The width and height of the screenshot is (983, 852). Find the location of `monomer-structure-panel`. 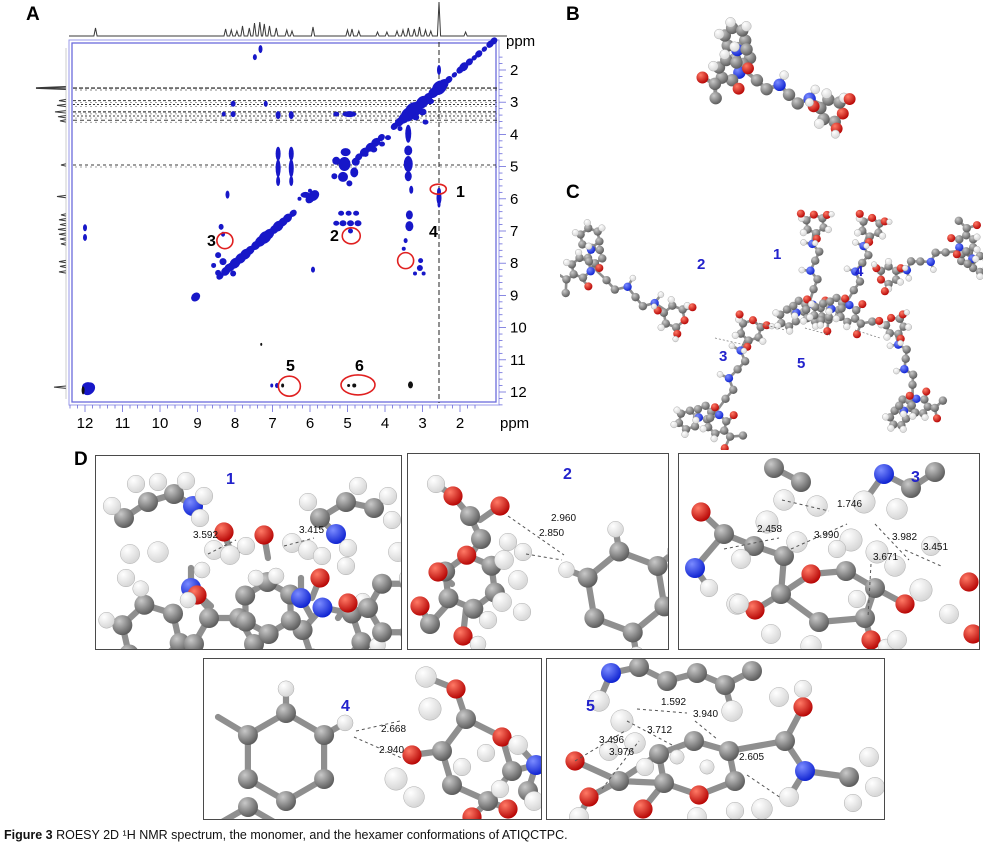

monomer-structure-panel is located at coordinates (776, 78).